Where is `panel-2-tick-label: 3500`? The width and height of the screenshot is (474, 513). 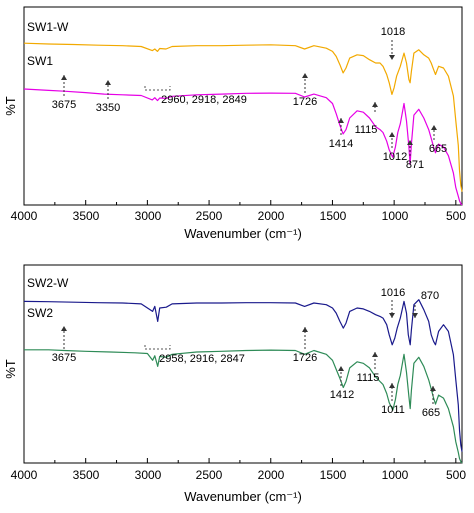
panel-2-tick-label: 3500 is located at coordinates (86, 475).